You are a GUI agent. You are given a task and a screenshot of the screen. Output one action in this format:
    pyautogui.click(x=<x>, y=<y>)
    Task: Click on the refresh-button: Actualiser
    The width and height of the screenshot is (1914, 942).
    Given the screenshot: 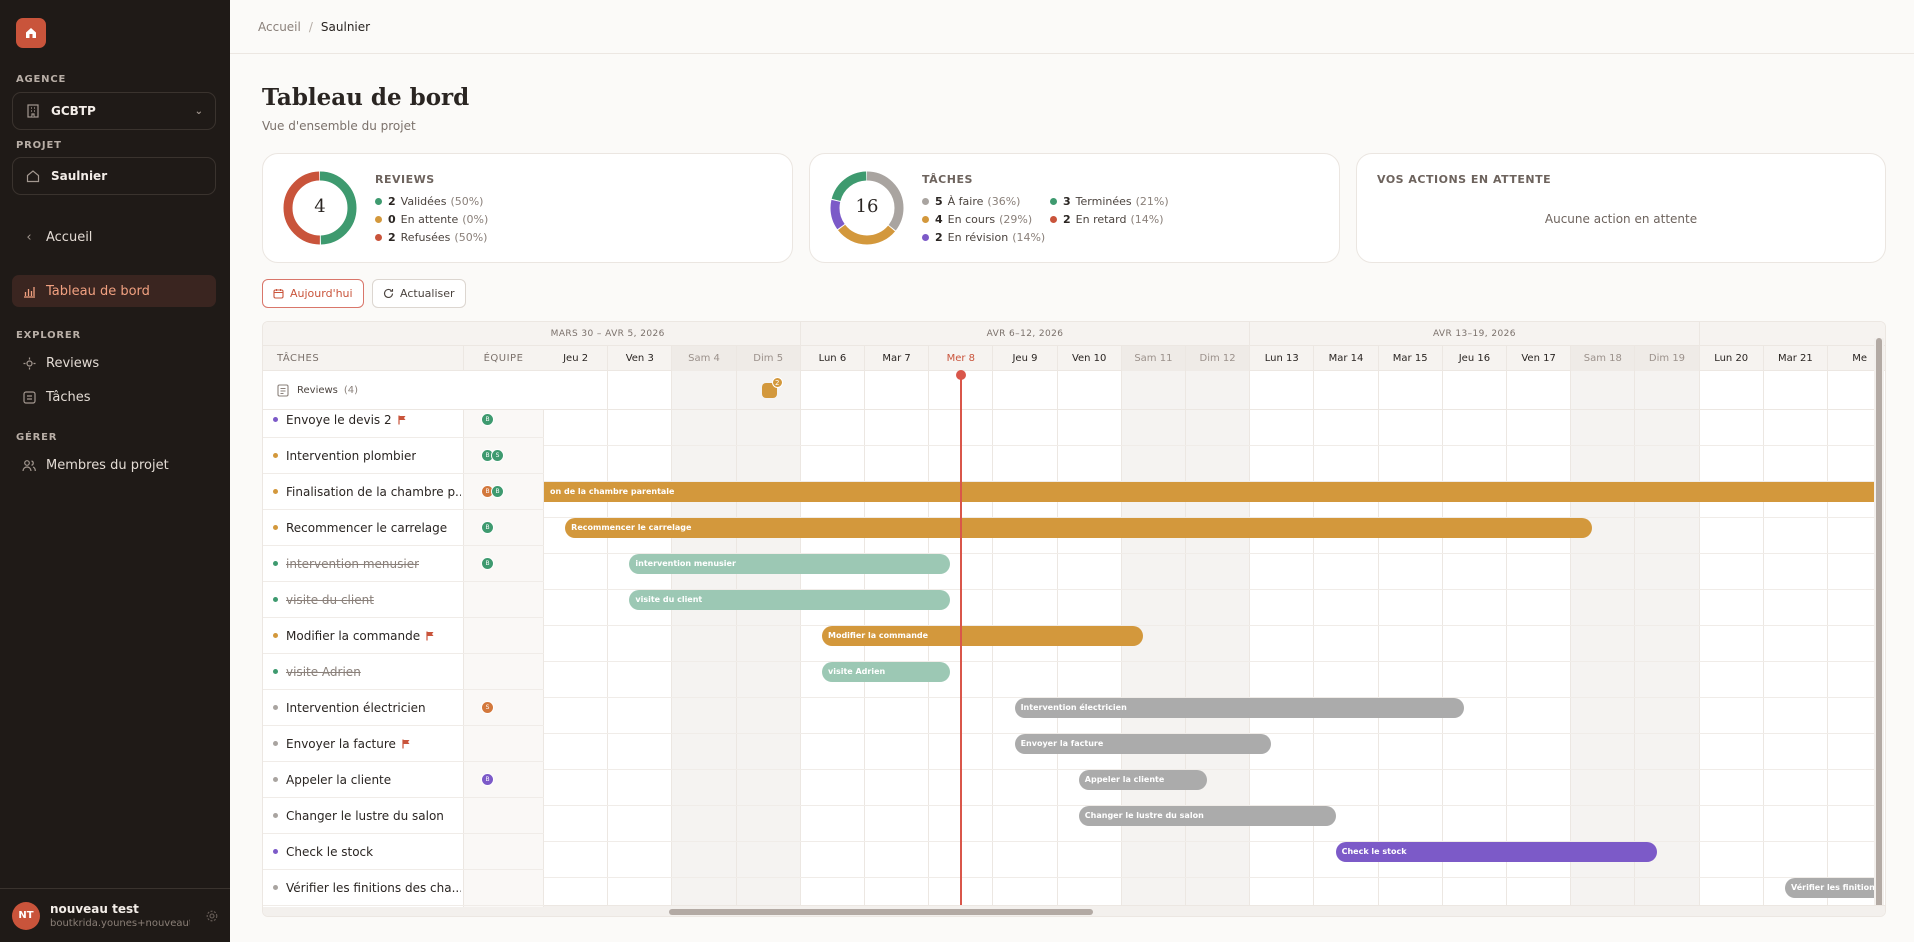 What is the action you would take?
    pyautogui.click(x=419, y=293)
    